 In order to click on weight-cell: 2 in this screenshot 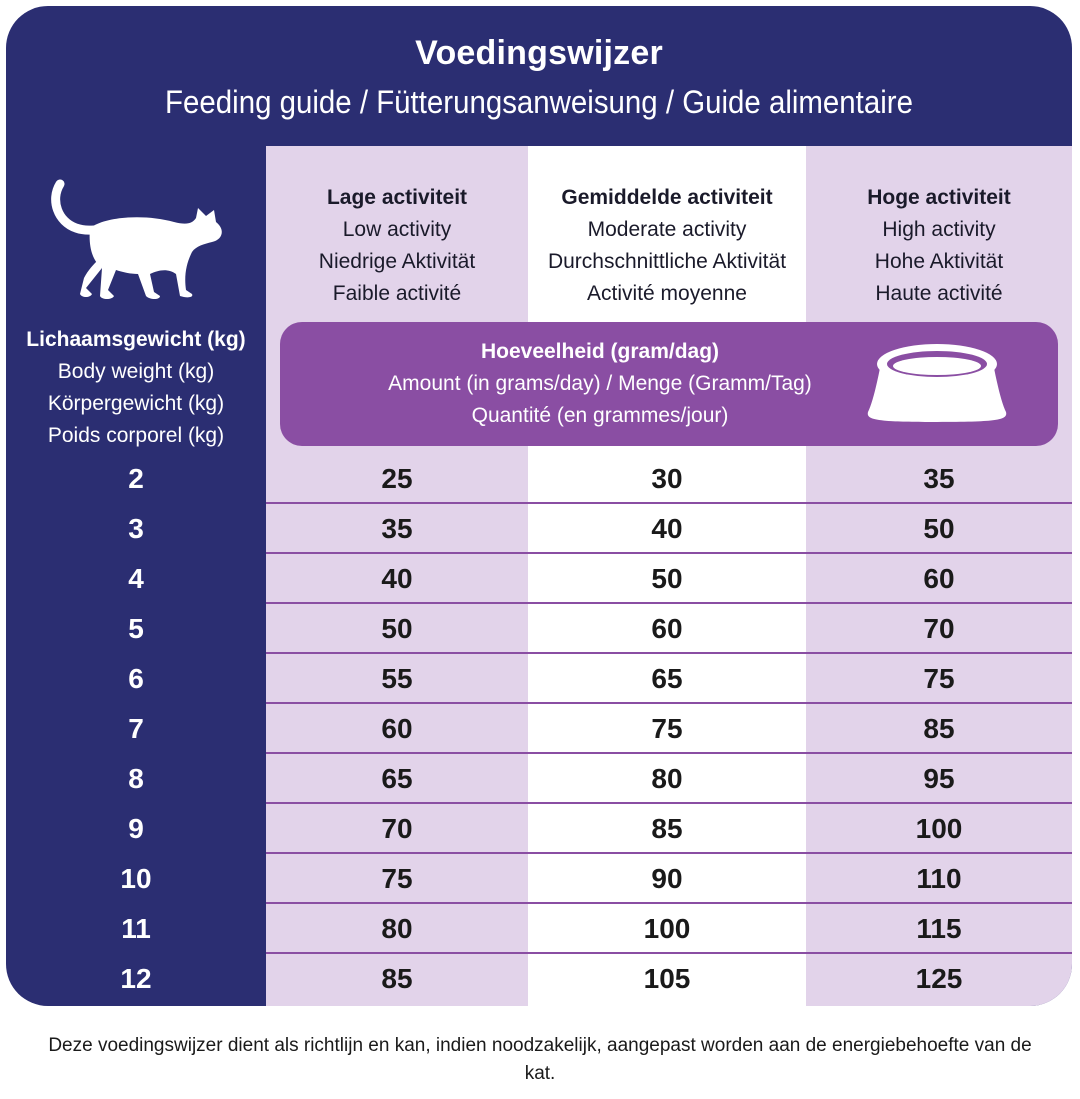, I will do `click(136, 478)`.